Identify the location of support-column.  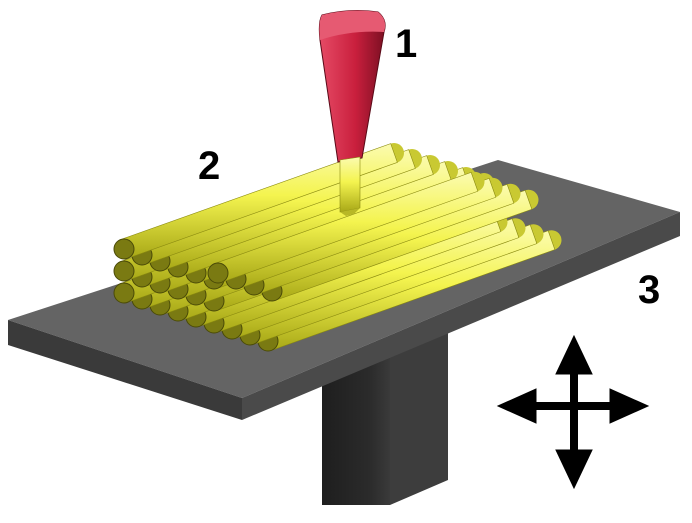
(385, 413).